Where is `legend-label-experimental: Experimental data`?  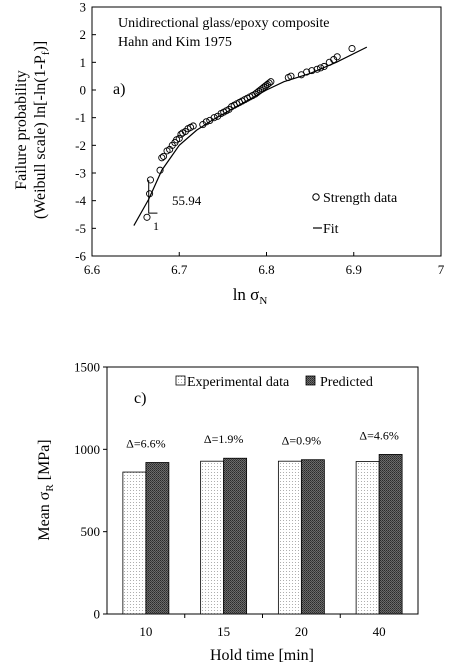 legend-label-experimental: Experimental data is located at coordinates (238, 382).